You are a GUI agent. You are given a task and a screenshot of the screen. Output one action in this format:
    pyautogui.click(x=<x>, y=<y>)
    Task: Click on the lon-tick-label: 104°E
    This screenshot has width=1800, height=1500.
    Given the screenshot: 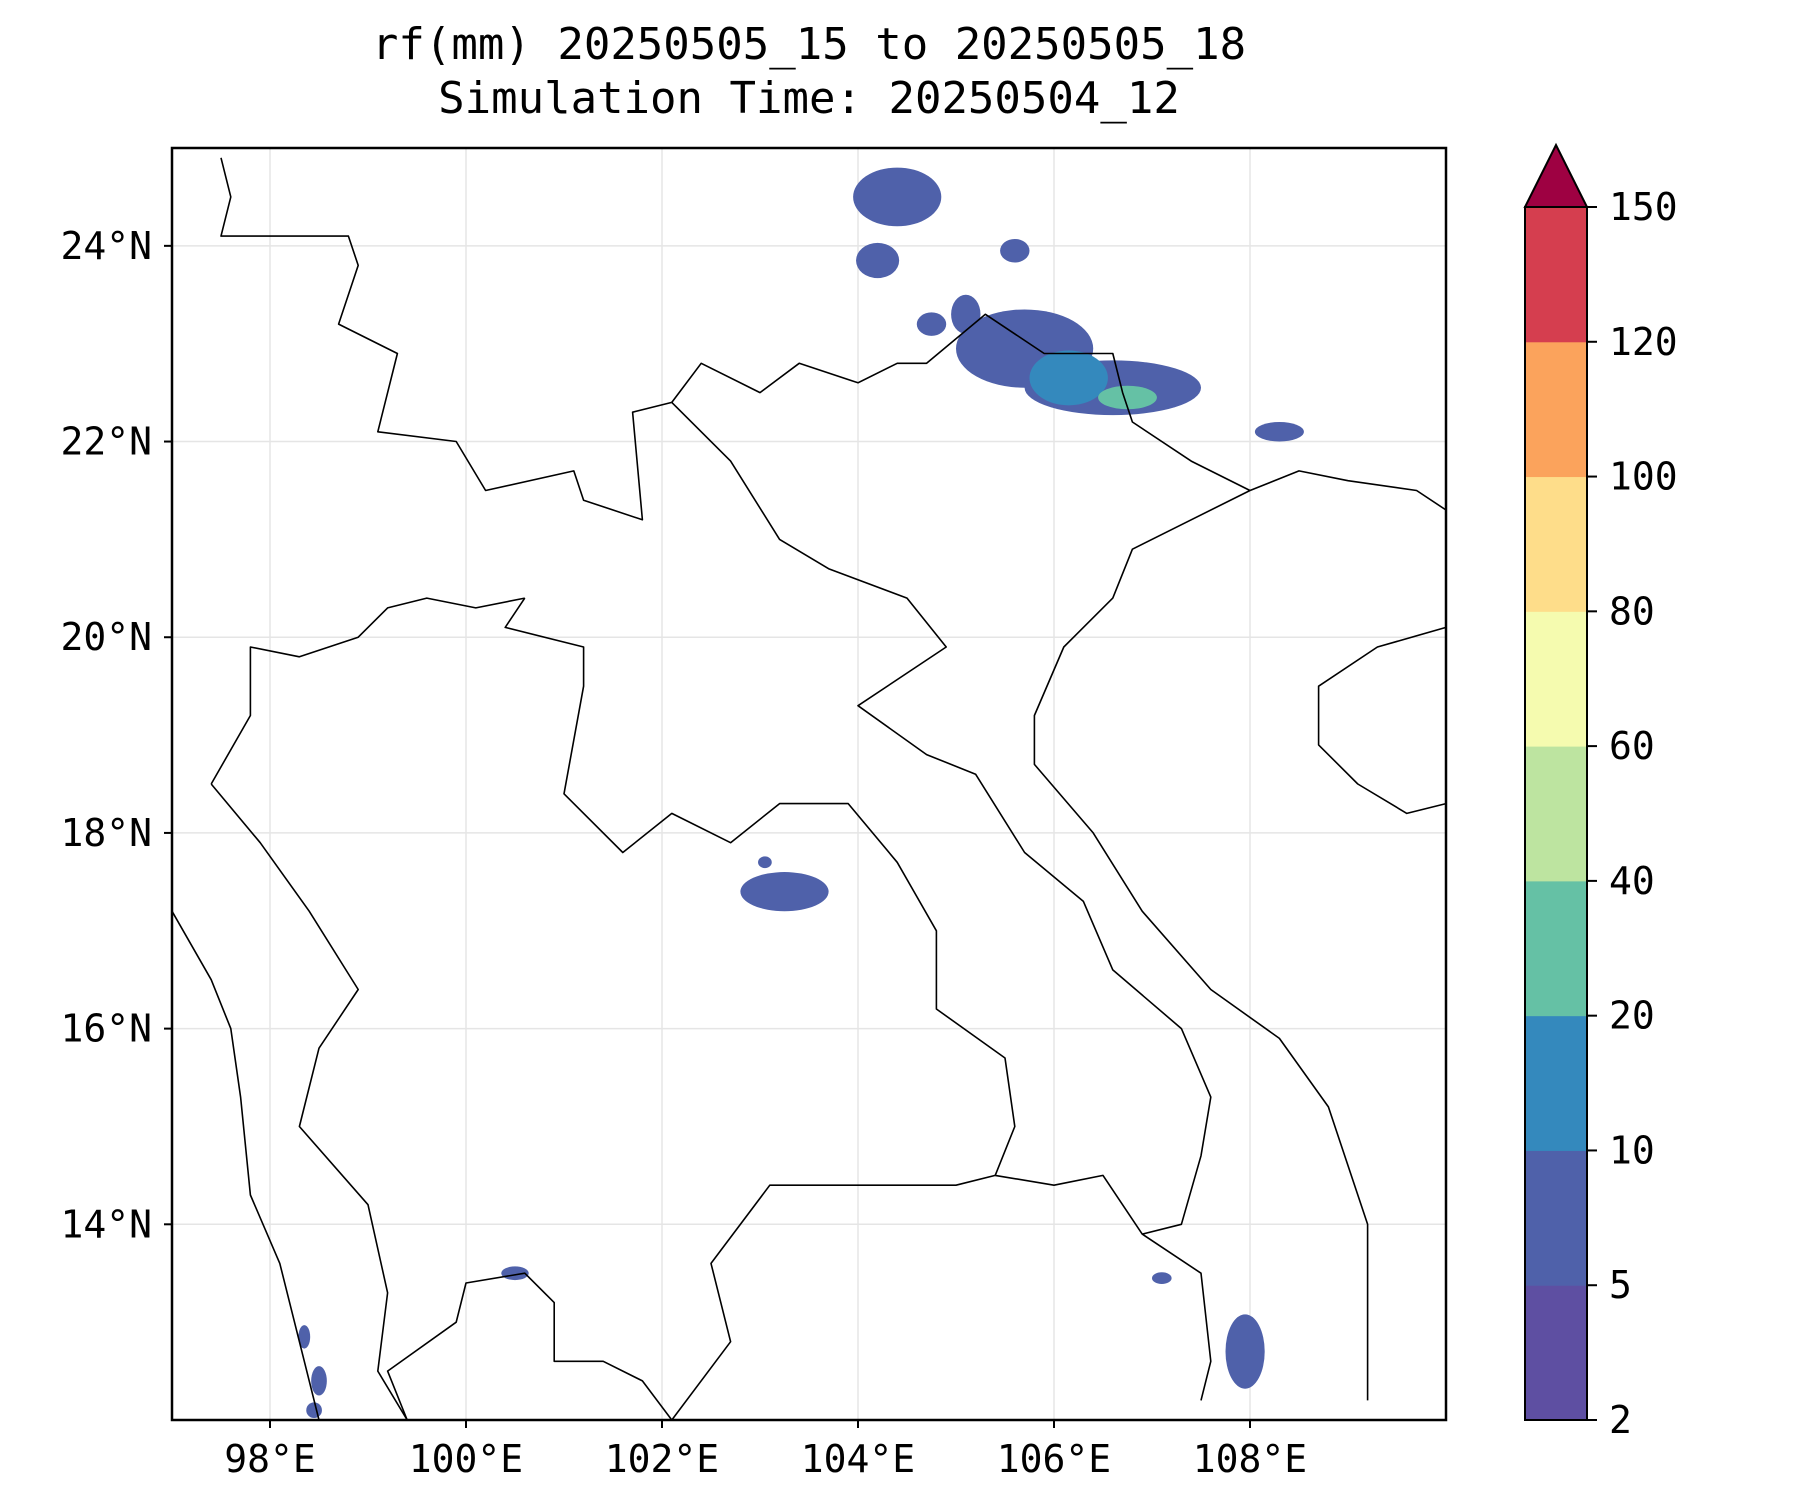 What is the action you would take?
    pyautogui.click(x=858, y=1459)
    